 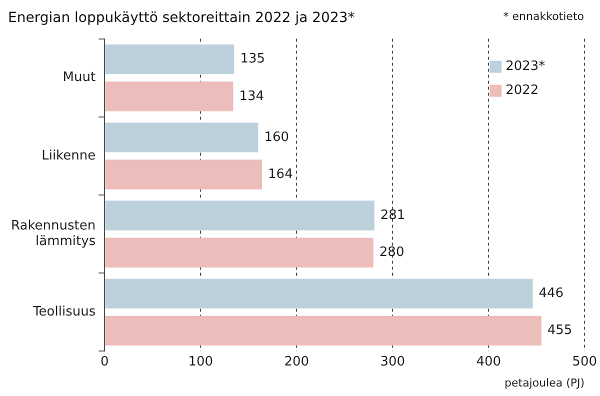 What do you see at coordinates (64, 312) in the screenshot?
I see `y-tick-label: Teollisuus` at bounding box center [64, 312].